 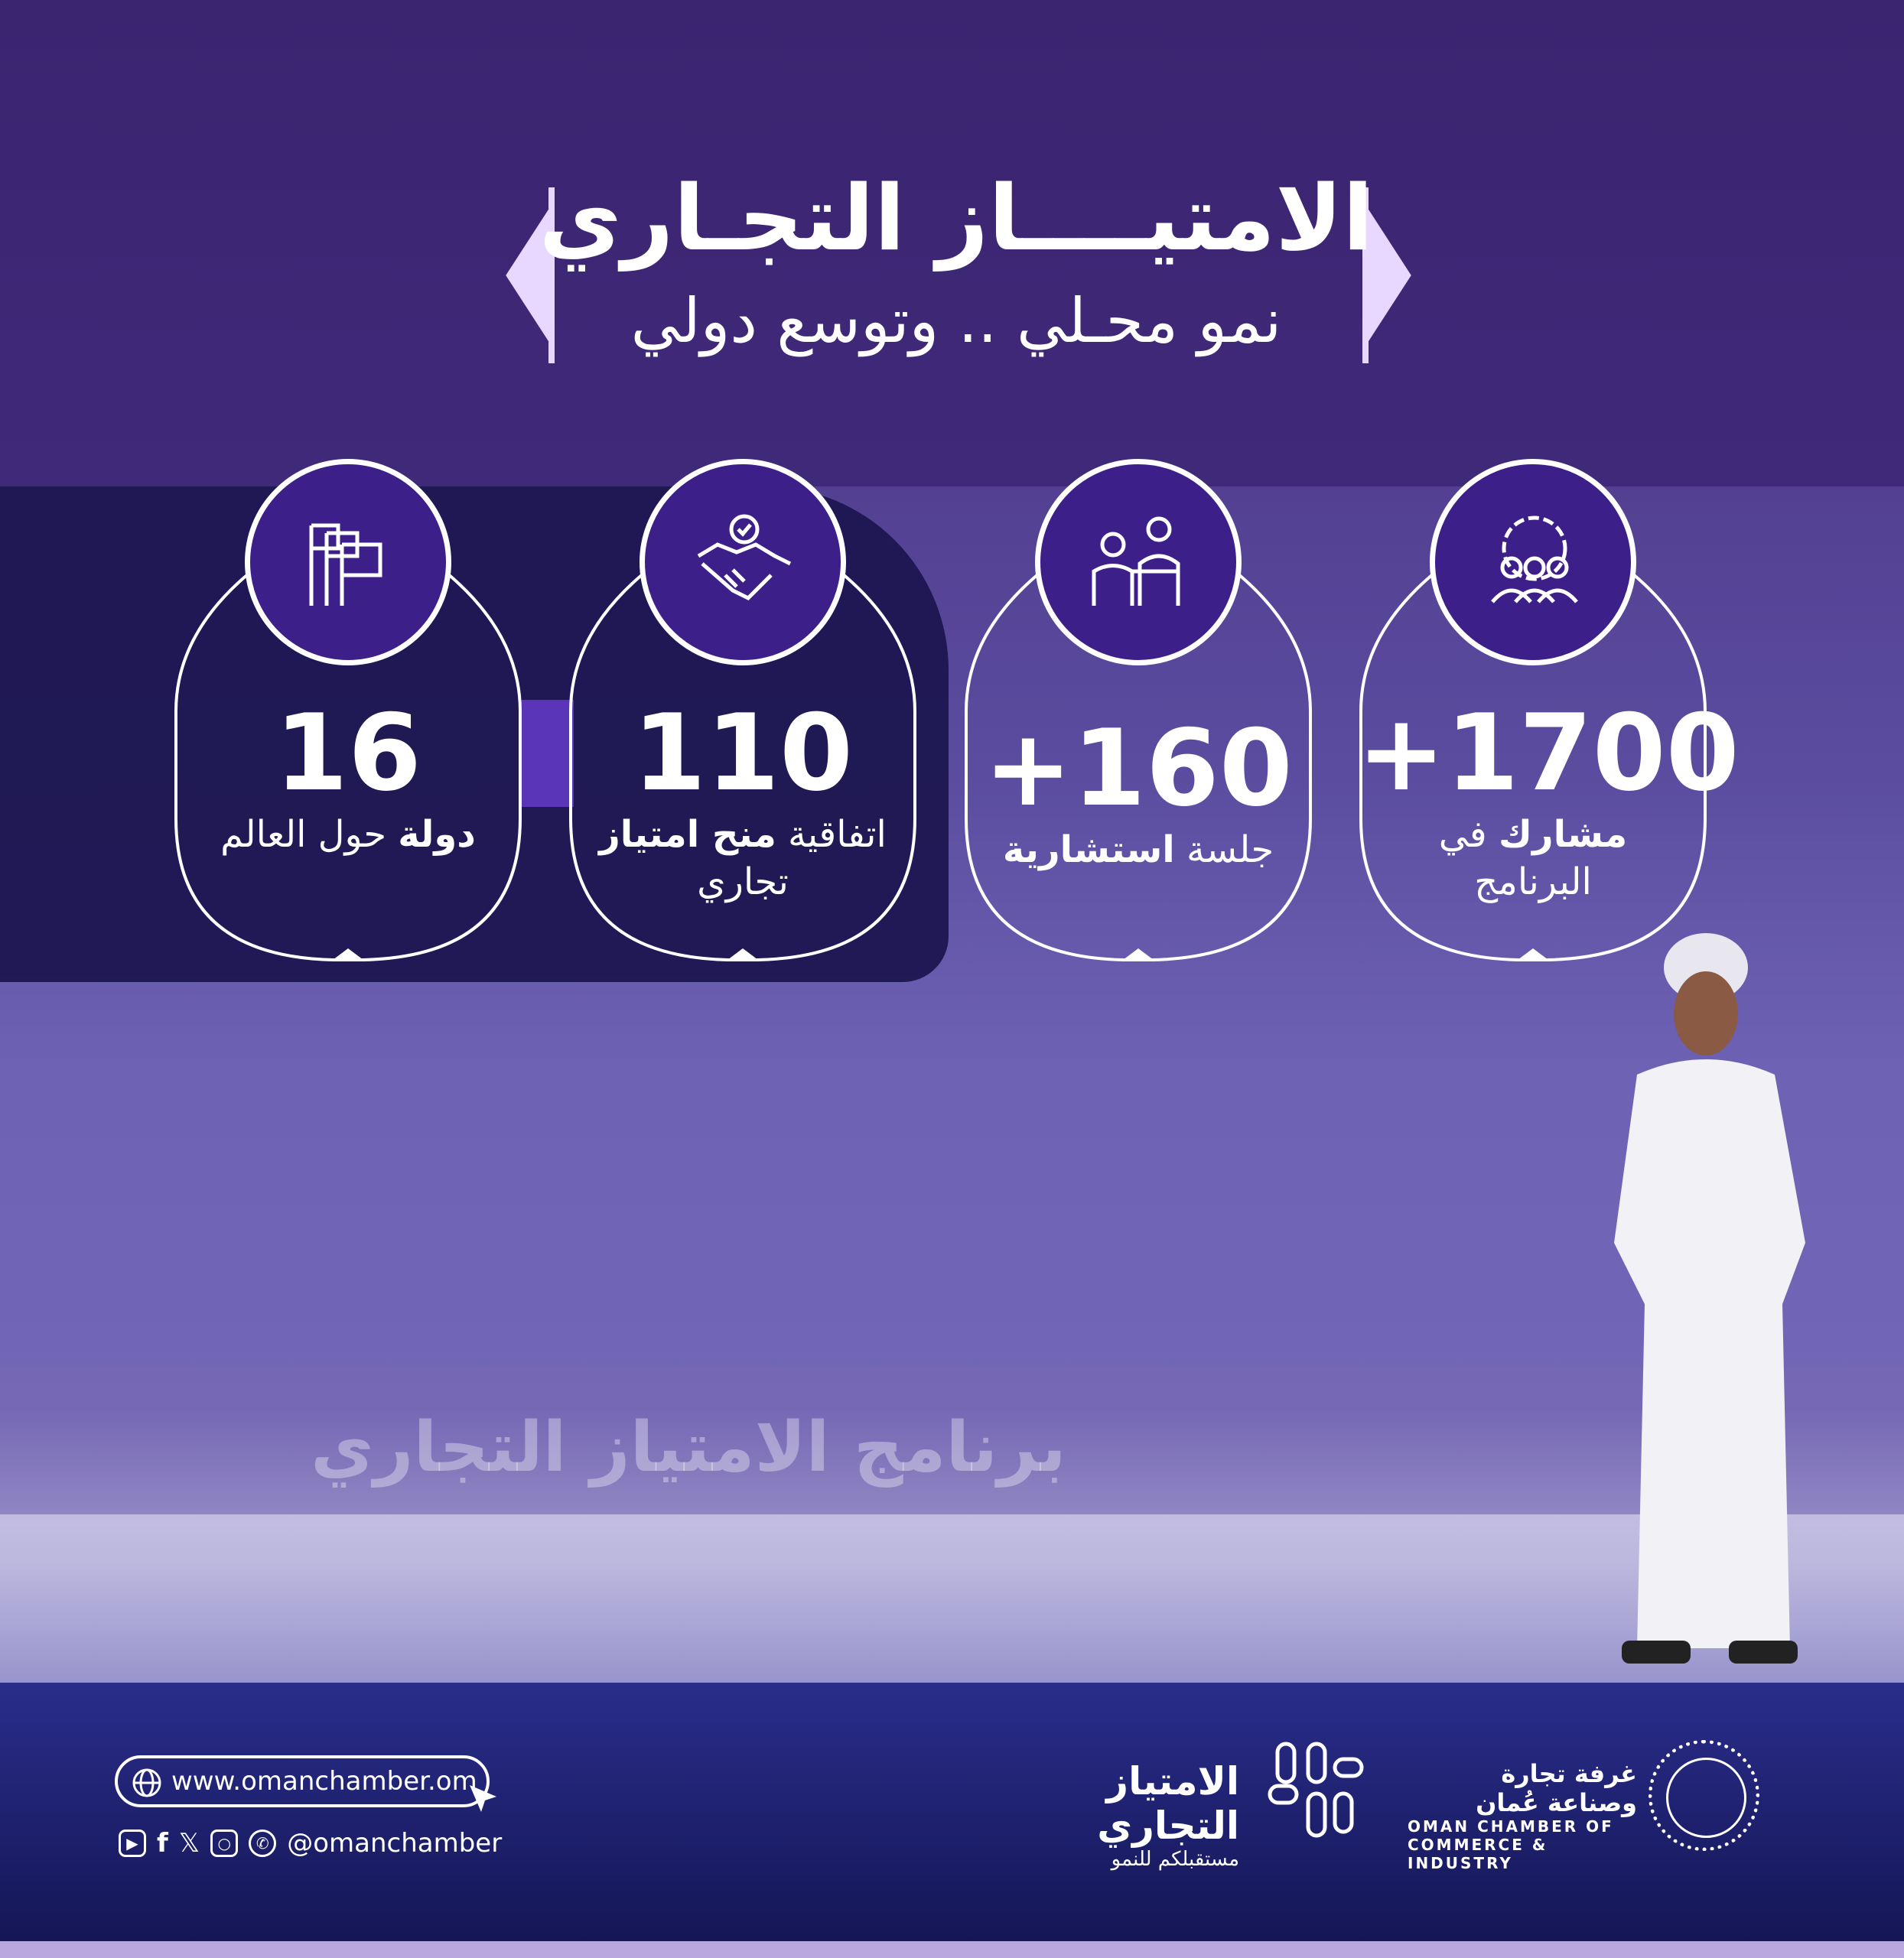 I want to click on stat-label: مشارك في البرنامج, so click(x=1533, y=859).